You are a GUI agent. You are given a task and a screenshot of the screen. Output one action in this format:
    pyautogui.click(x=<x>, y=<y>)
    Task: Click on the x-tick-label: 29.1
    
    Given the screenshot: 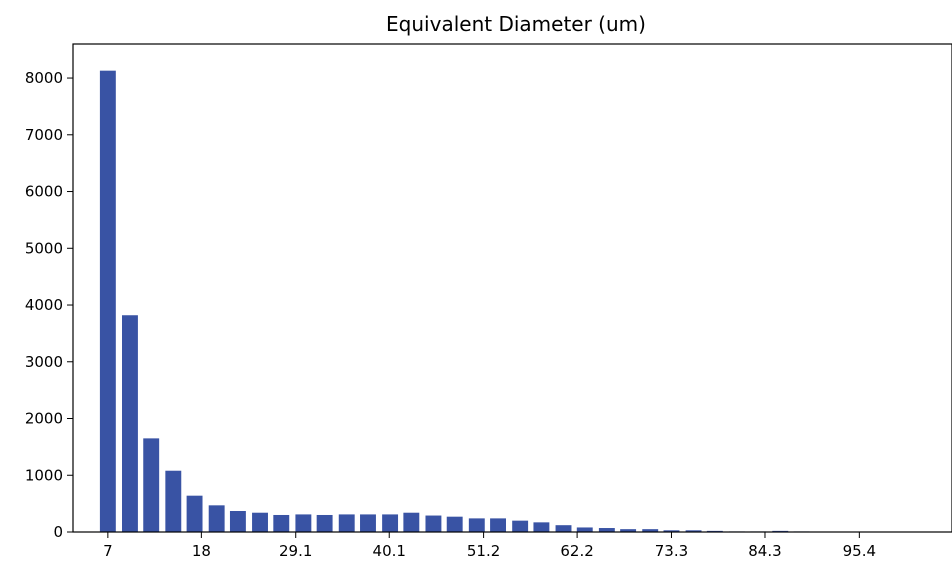 What is the action you would take?
    pyautogui.click(x=295, y=551)
    